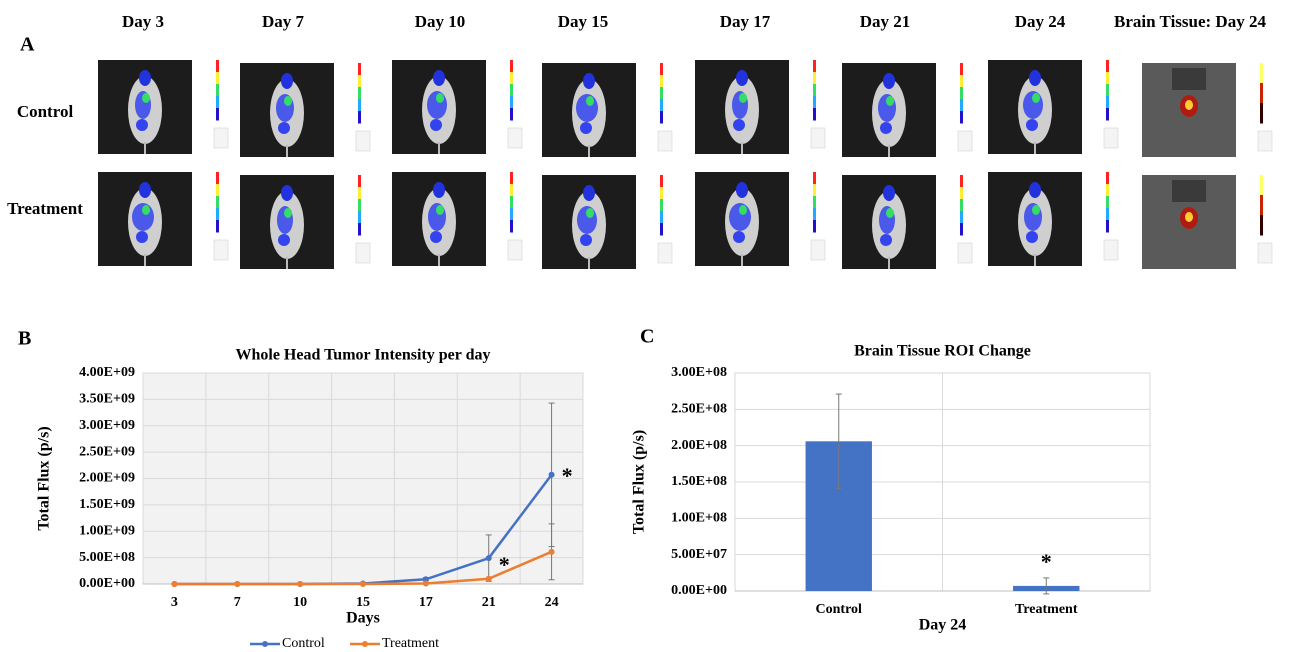  I want to click on x-axis-label: Days, so click(363, 618).